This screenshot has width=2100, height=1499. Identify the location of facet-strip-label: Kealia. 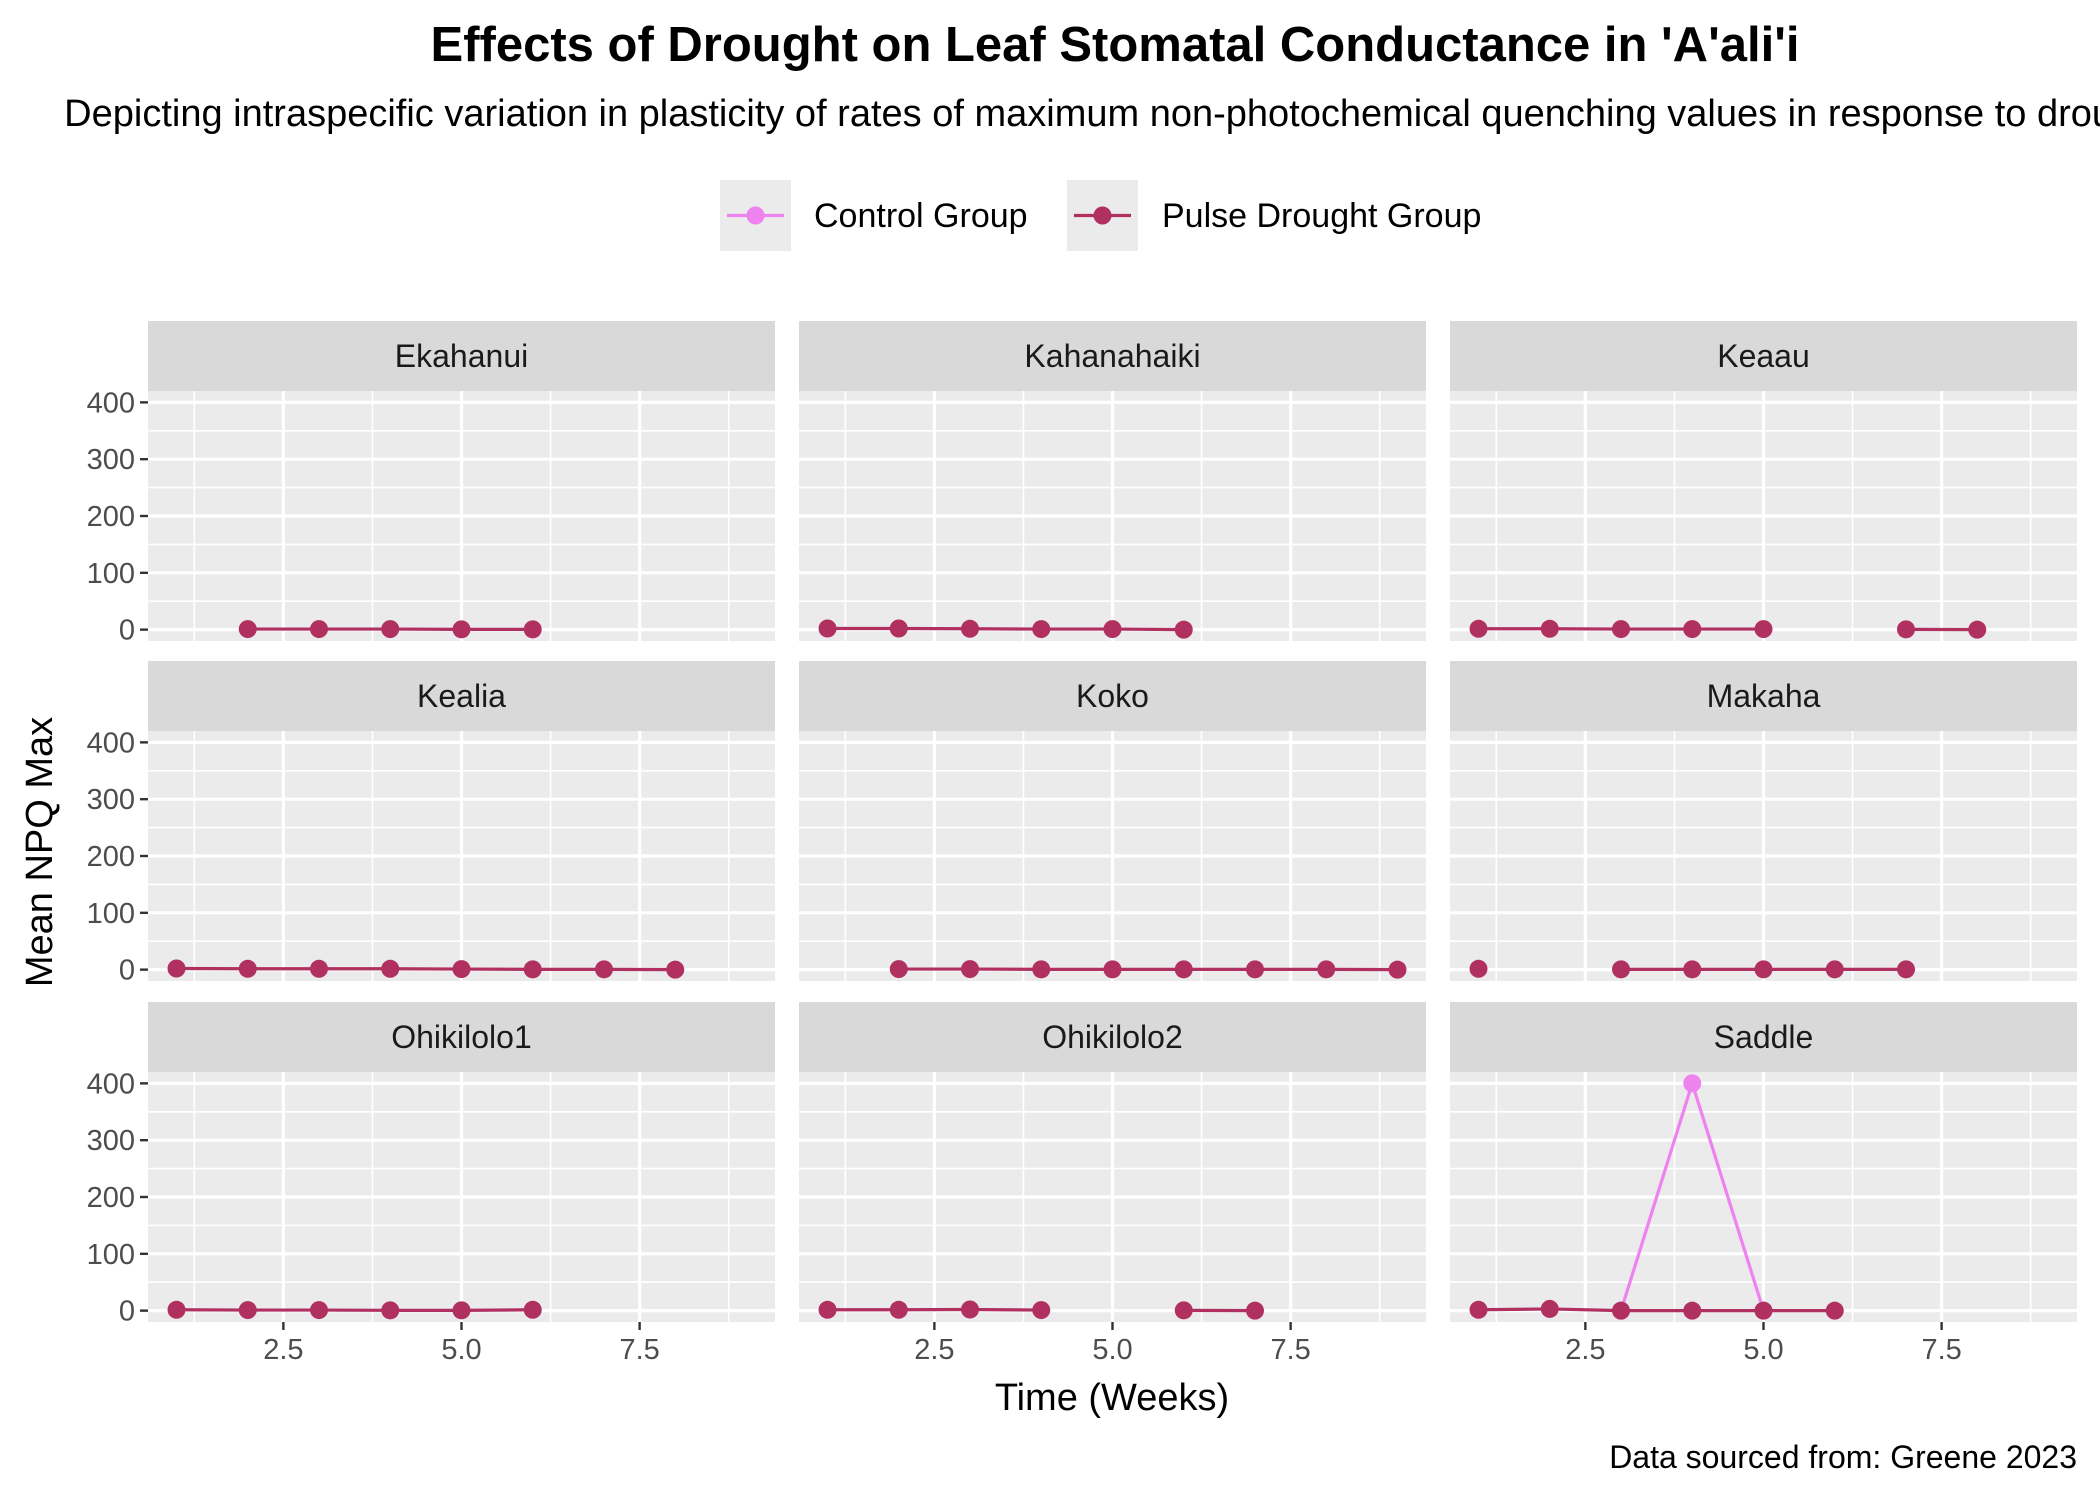
(461, 696).